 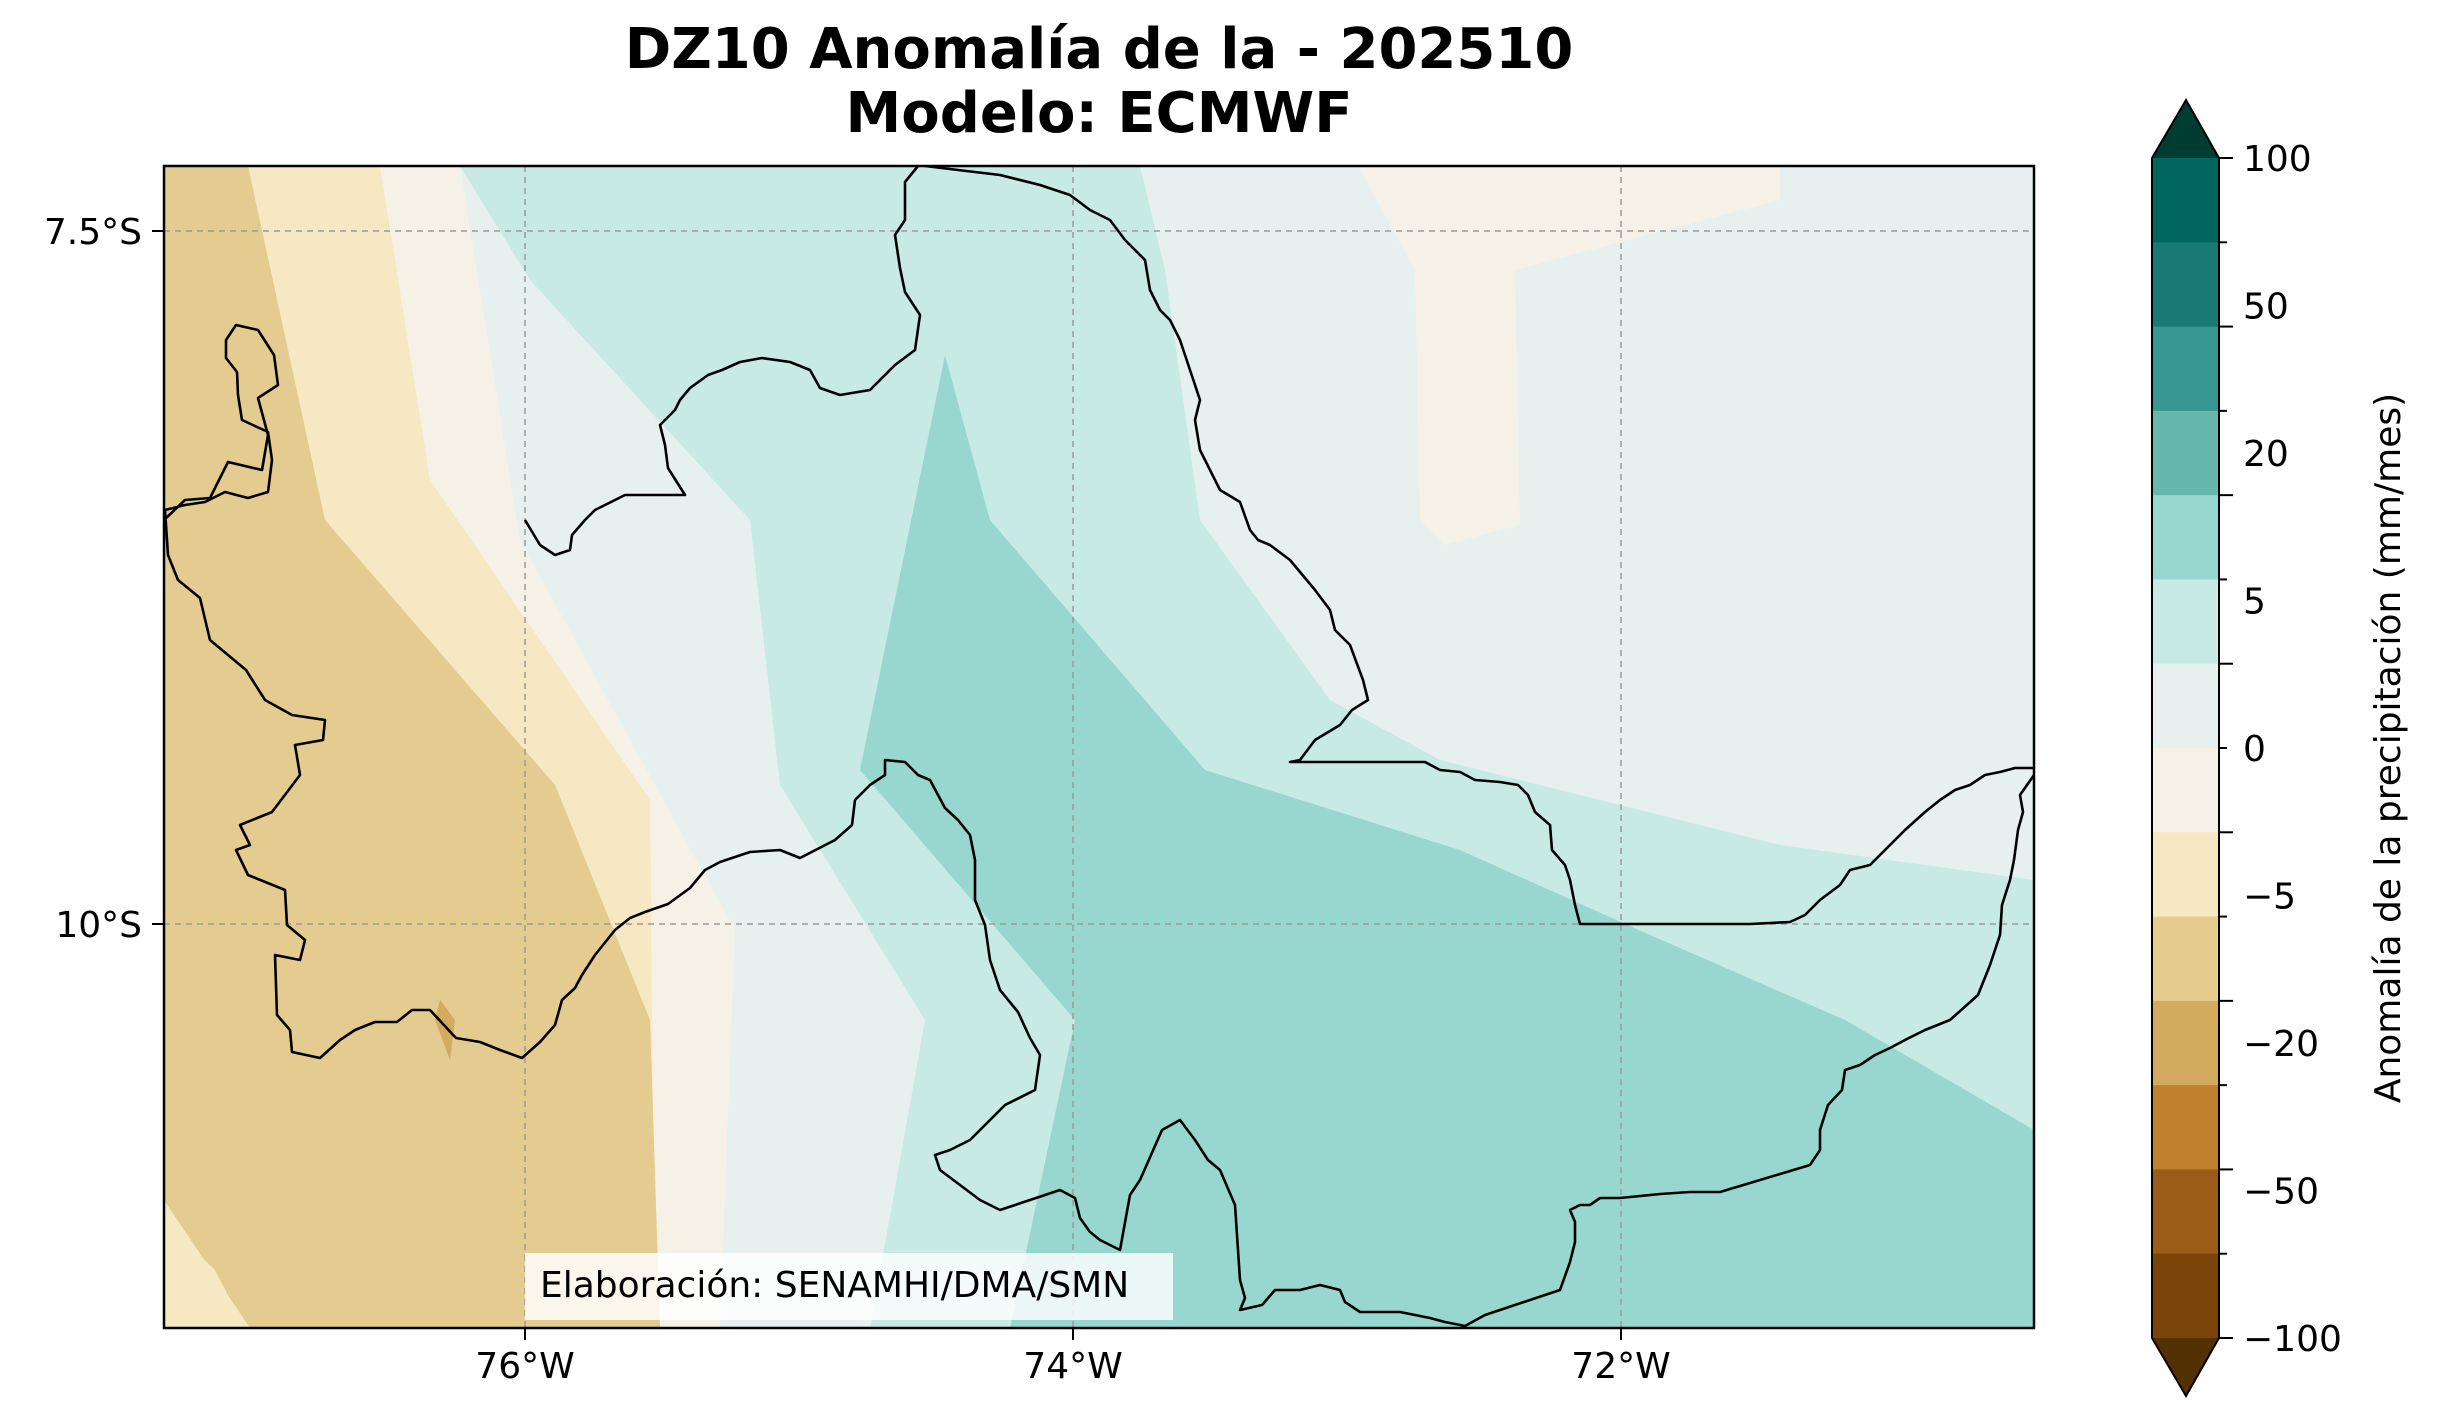 What do you see at coordinates (2254, 749) in the screenshot?
I see `colorbar-tick-label: 0` at bounding box center [2254, 749].